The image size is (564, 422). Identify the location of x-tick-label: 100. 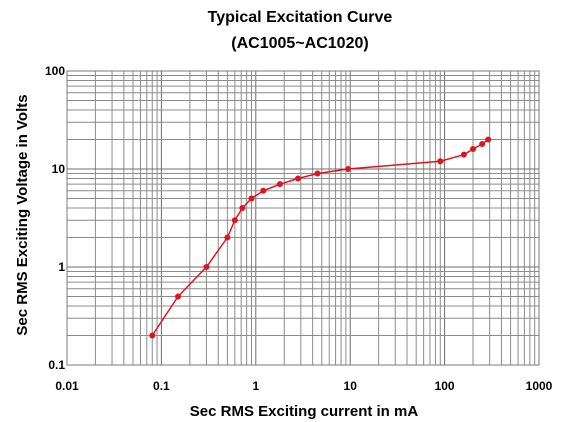
(445, 386).